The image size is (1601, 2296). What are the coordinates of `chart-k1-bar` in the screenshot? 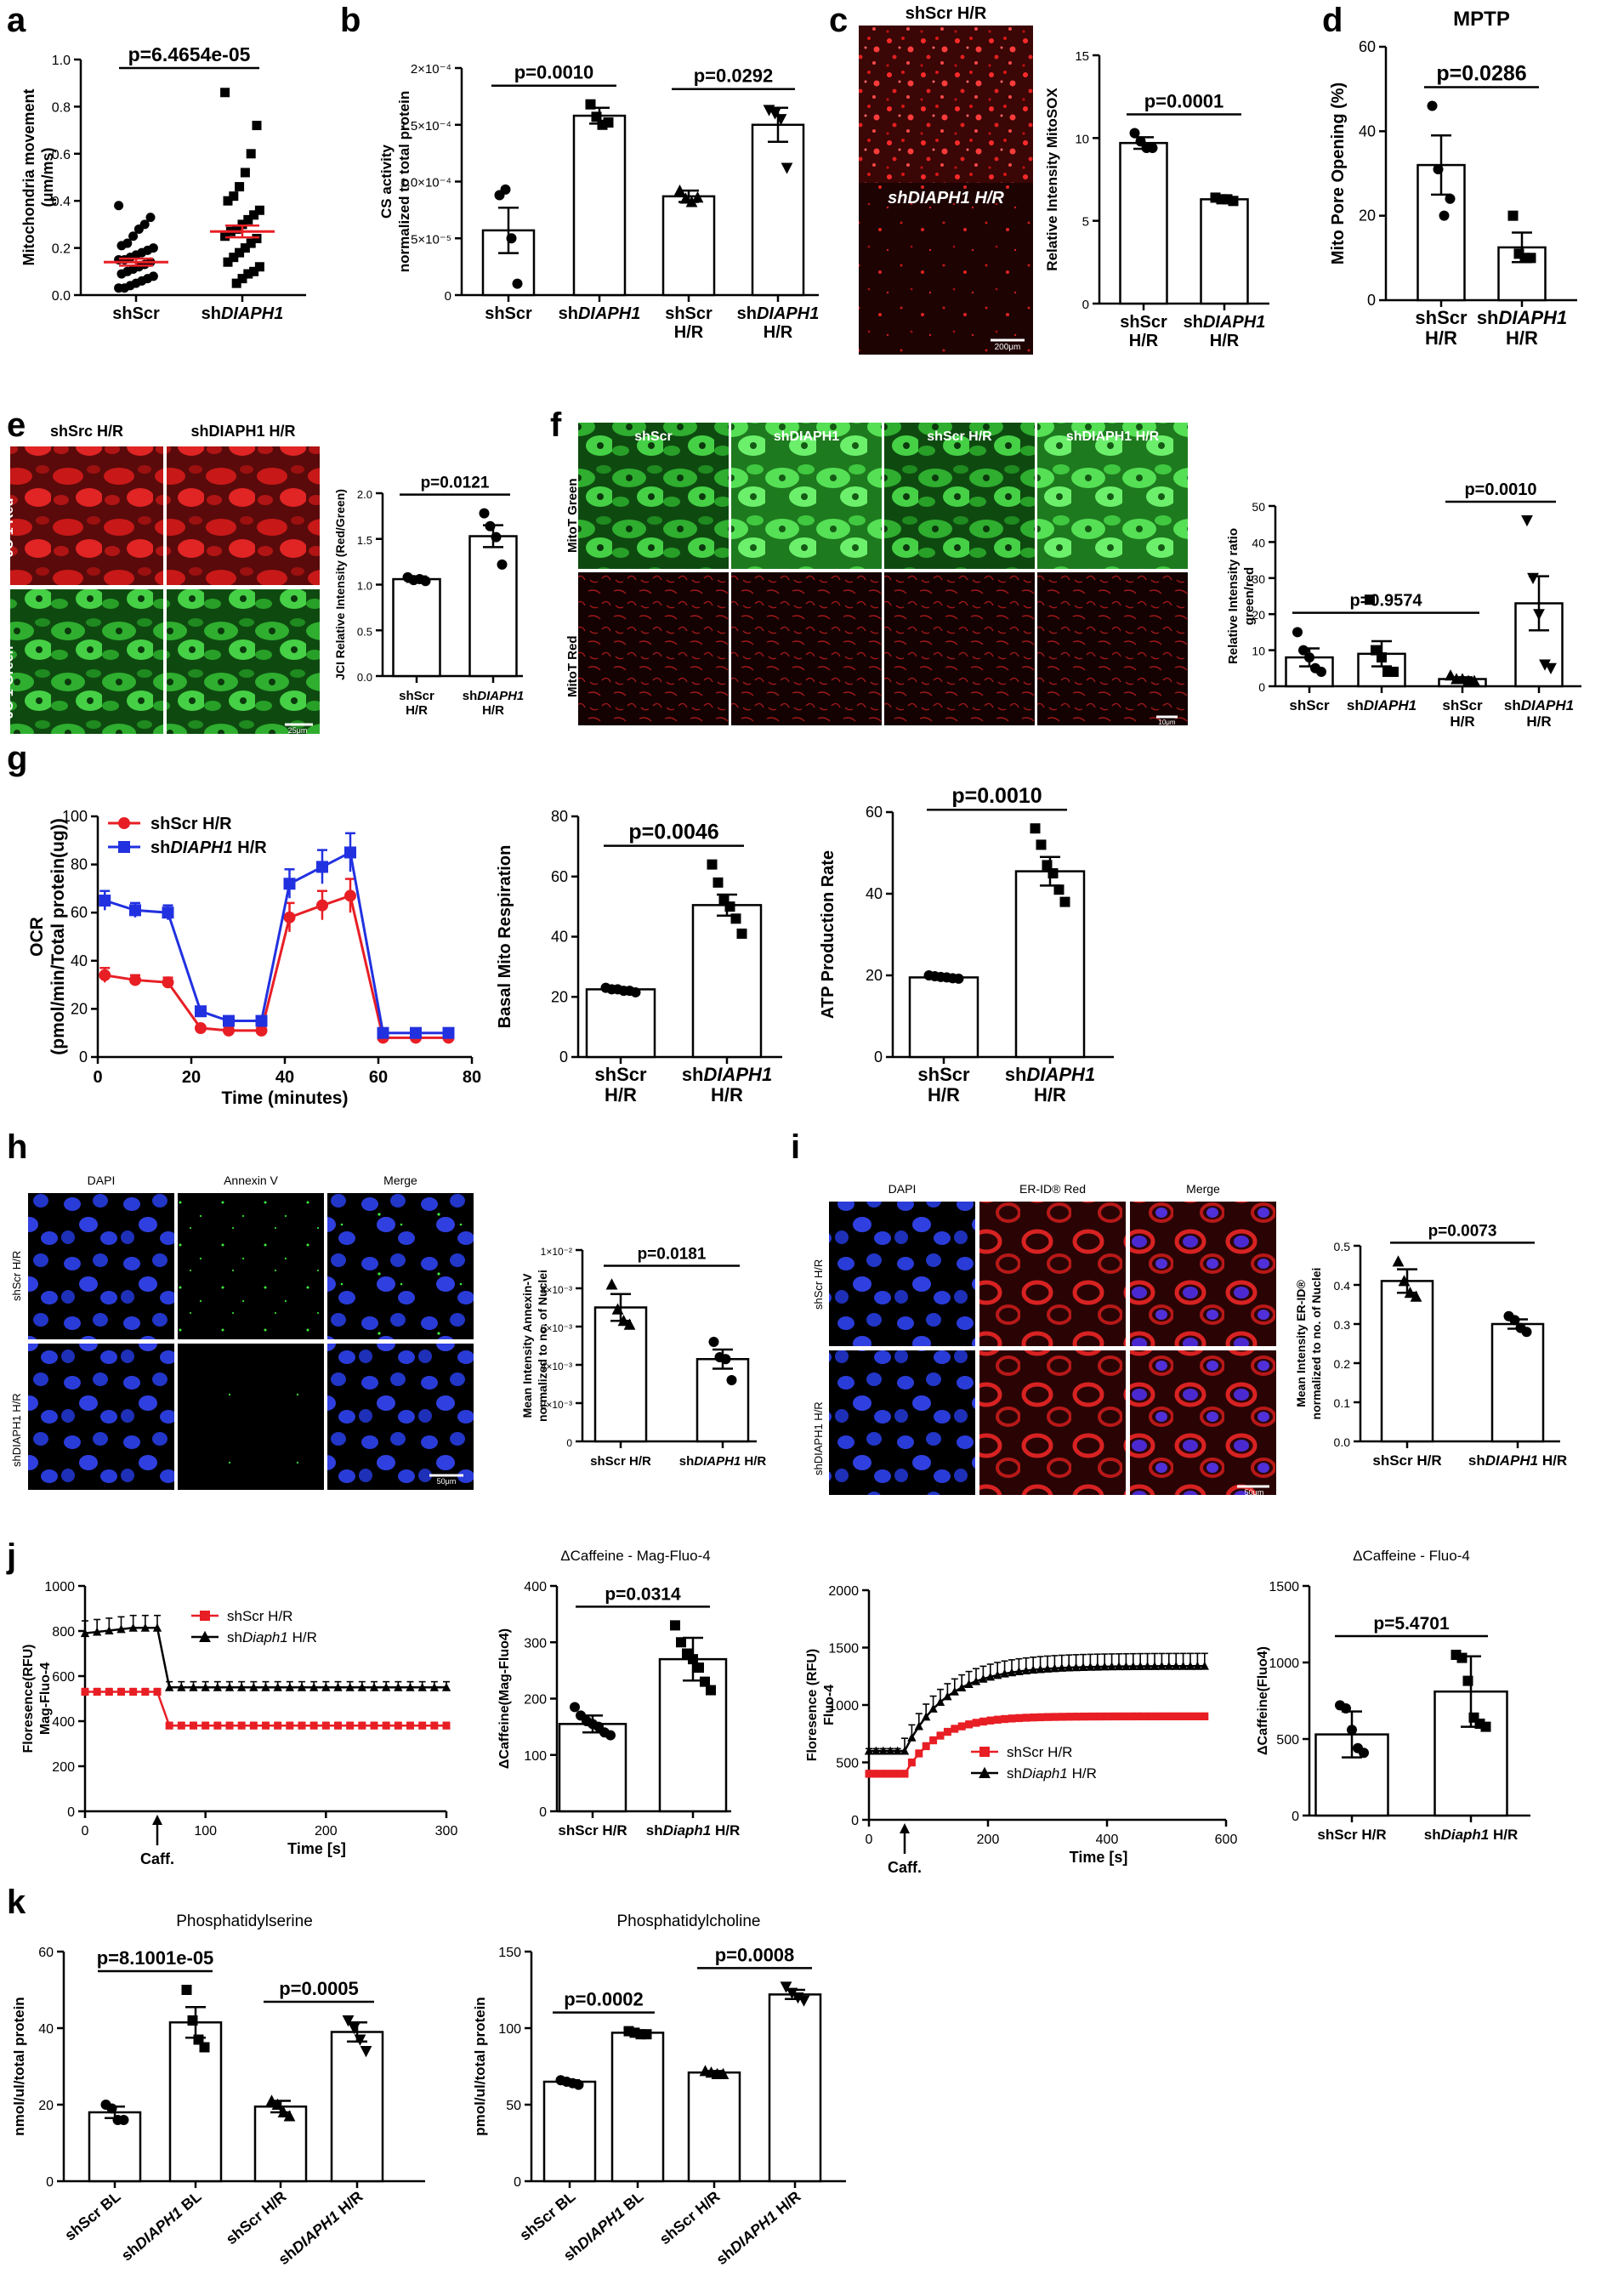 It's located at (357, 2107).